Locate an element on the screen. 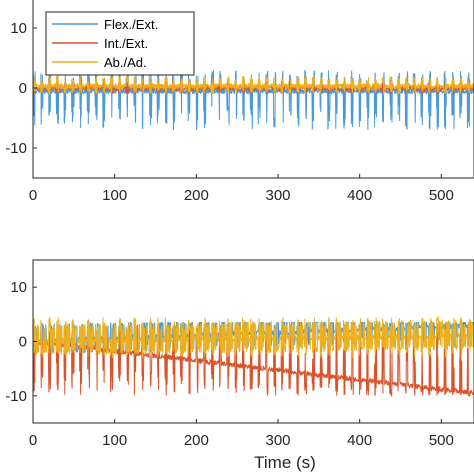  legend: Flex./Ext. Int./Ext. Ab./Ad. is located at coordinates (120, 43).